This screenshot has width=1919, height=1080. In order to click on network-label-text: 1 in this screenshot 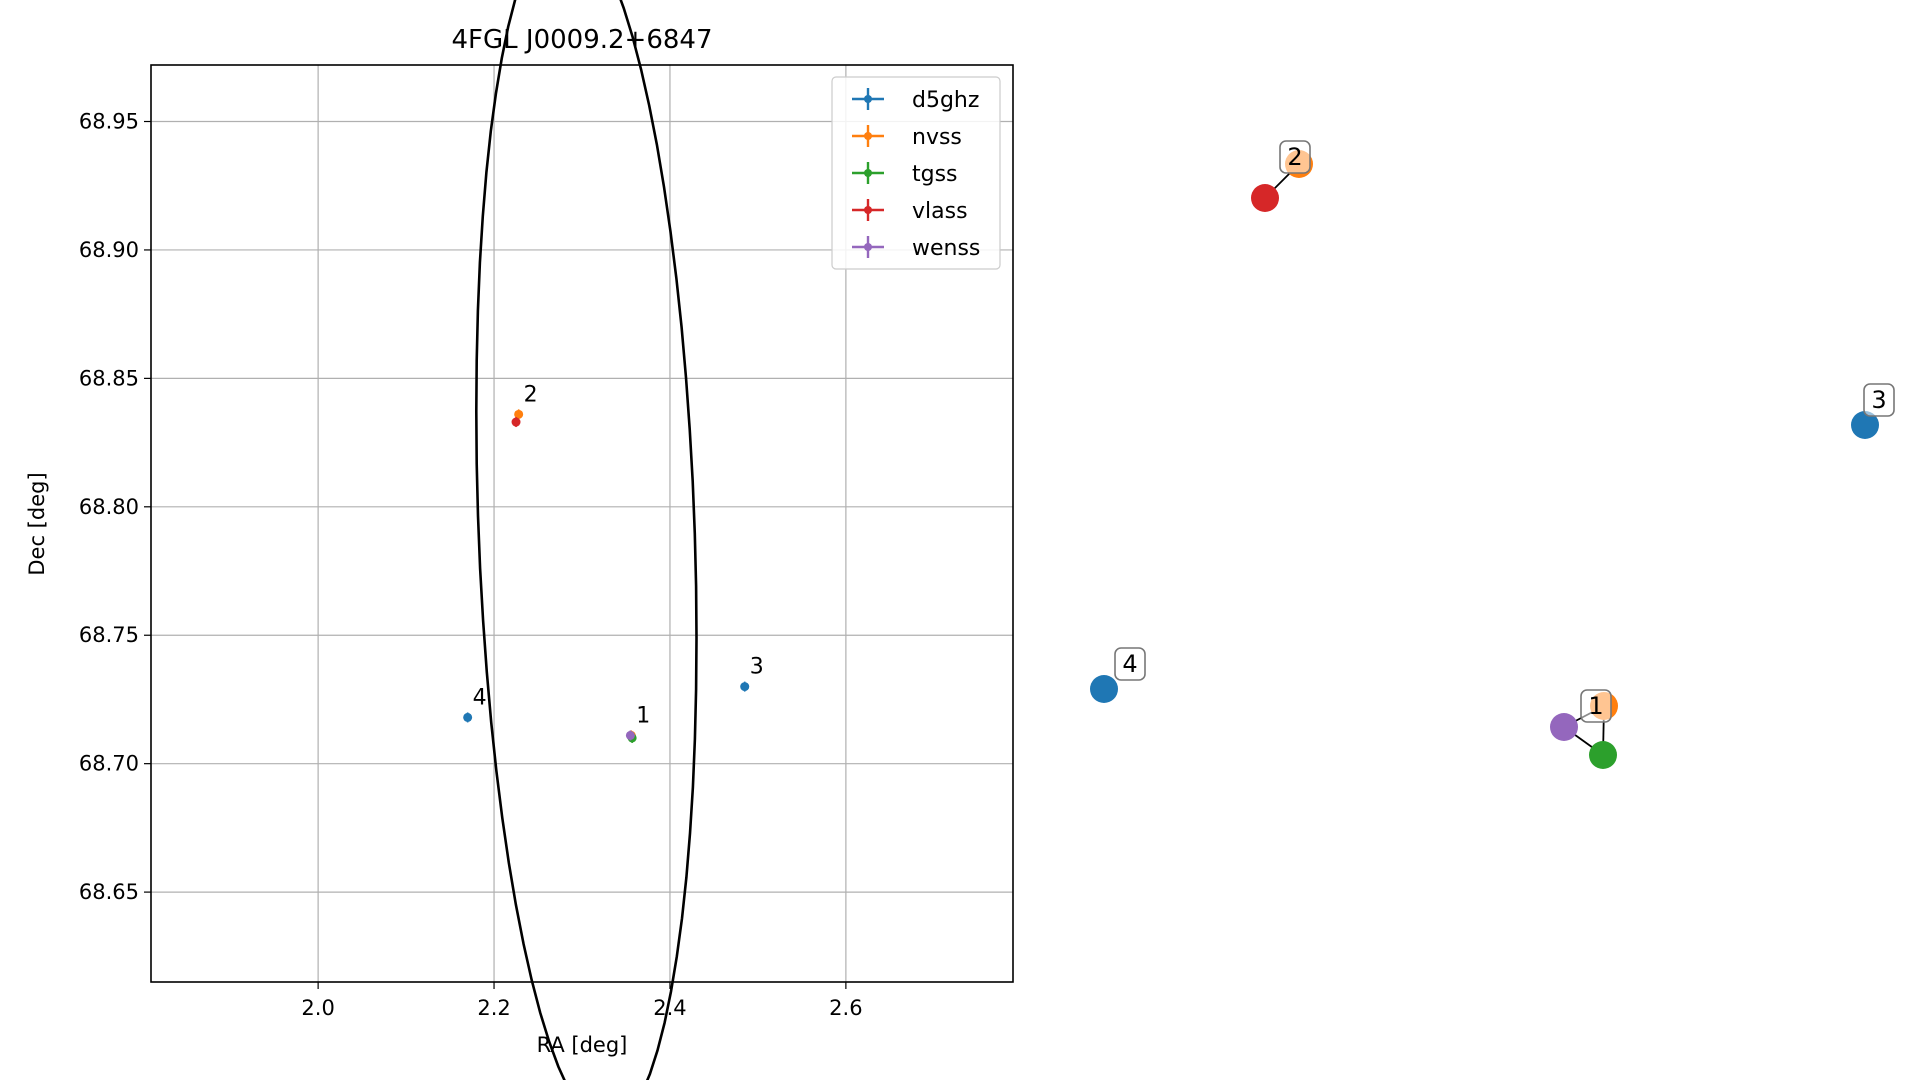, I will do `click(1595, 706)`.